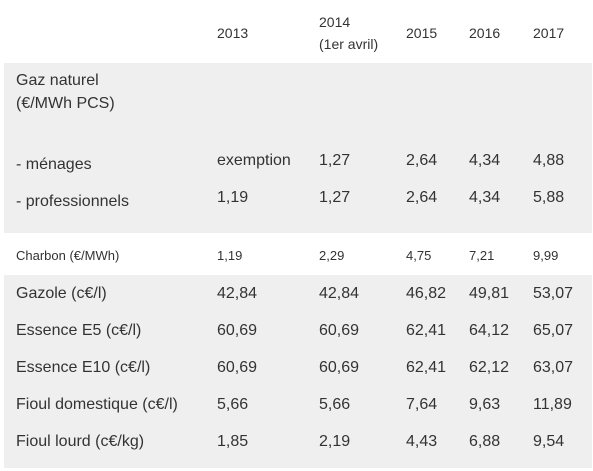 The width and height of the screenshot is (593, 471). I want to click on charbon-2017: 9,99, so click(546, 255).